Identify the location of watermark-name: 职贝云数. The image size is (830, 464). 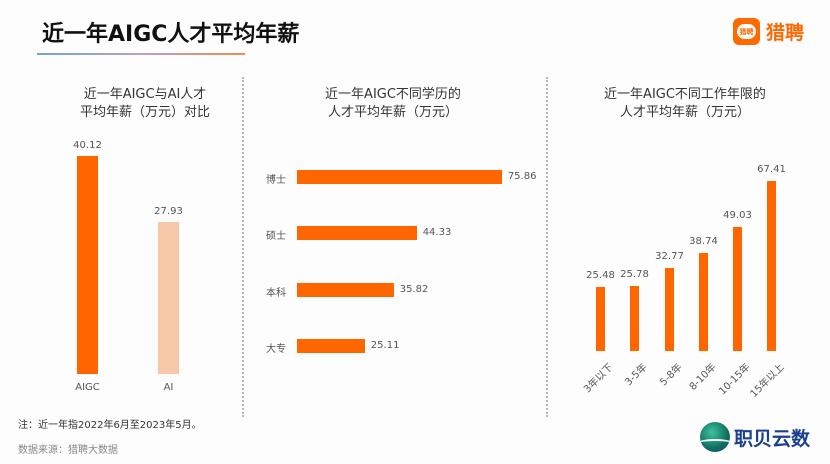
(772, 438).